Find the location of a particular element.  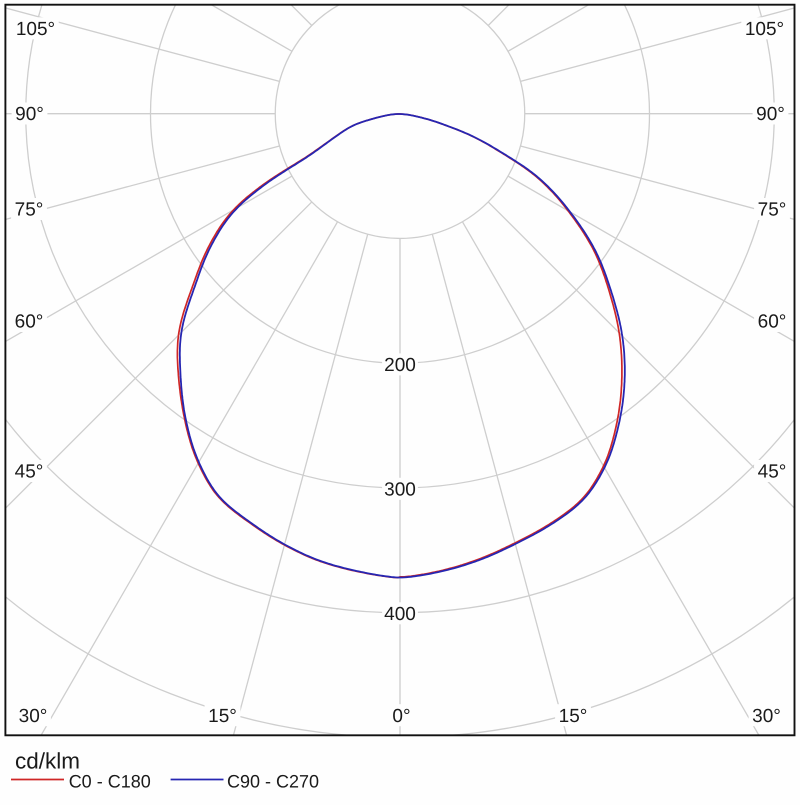

svg-text: 0° is located at coordinates (401, 716).